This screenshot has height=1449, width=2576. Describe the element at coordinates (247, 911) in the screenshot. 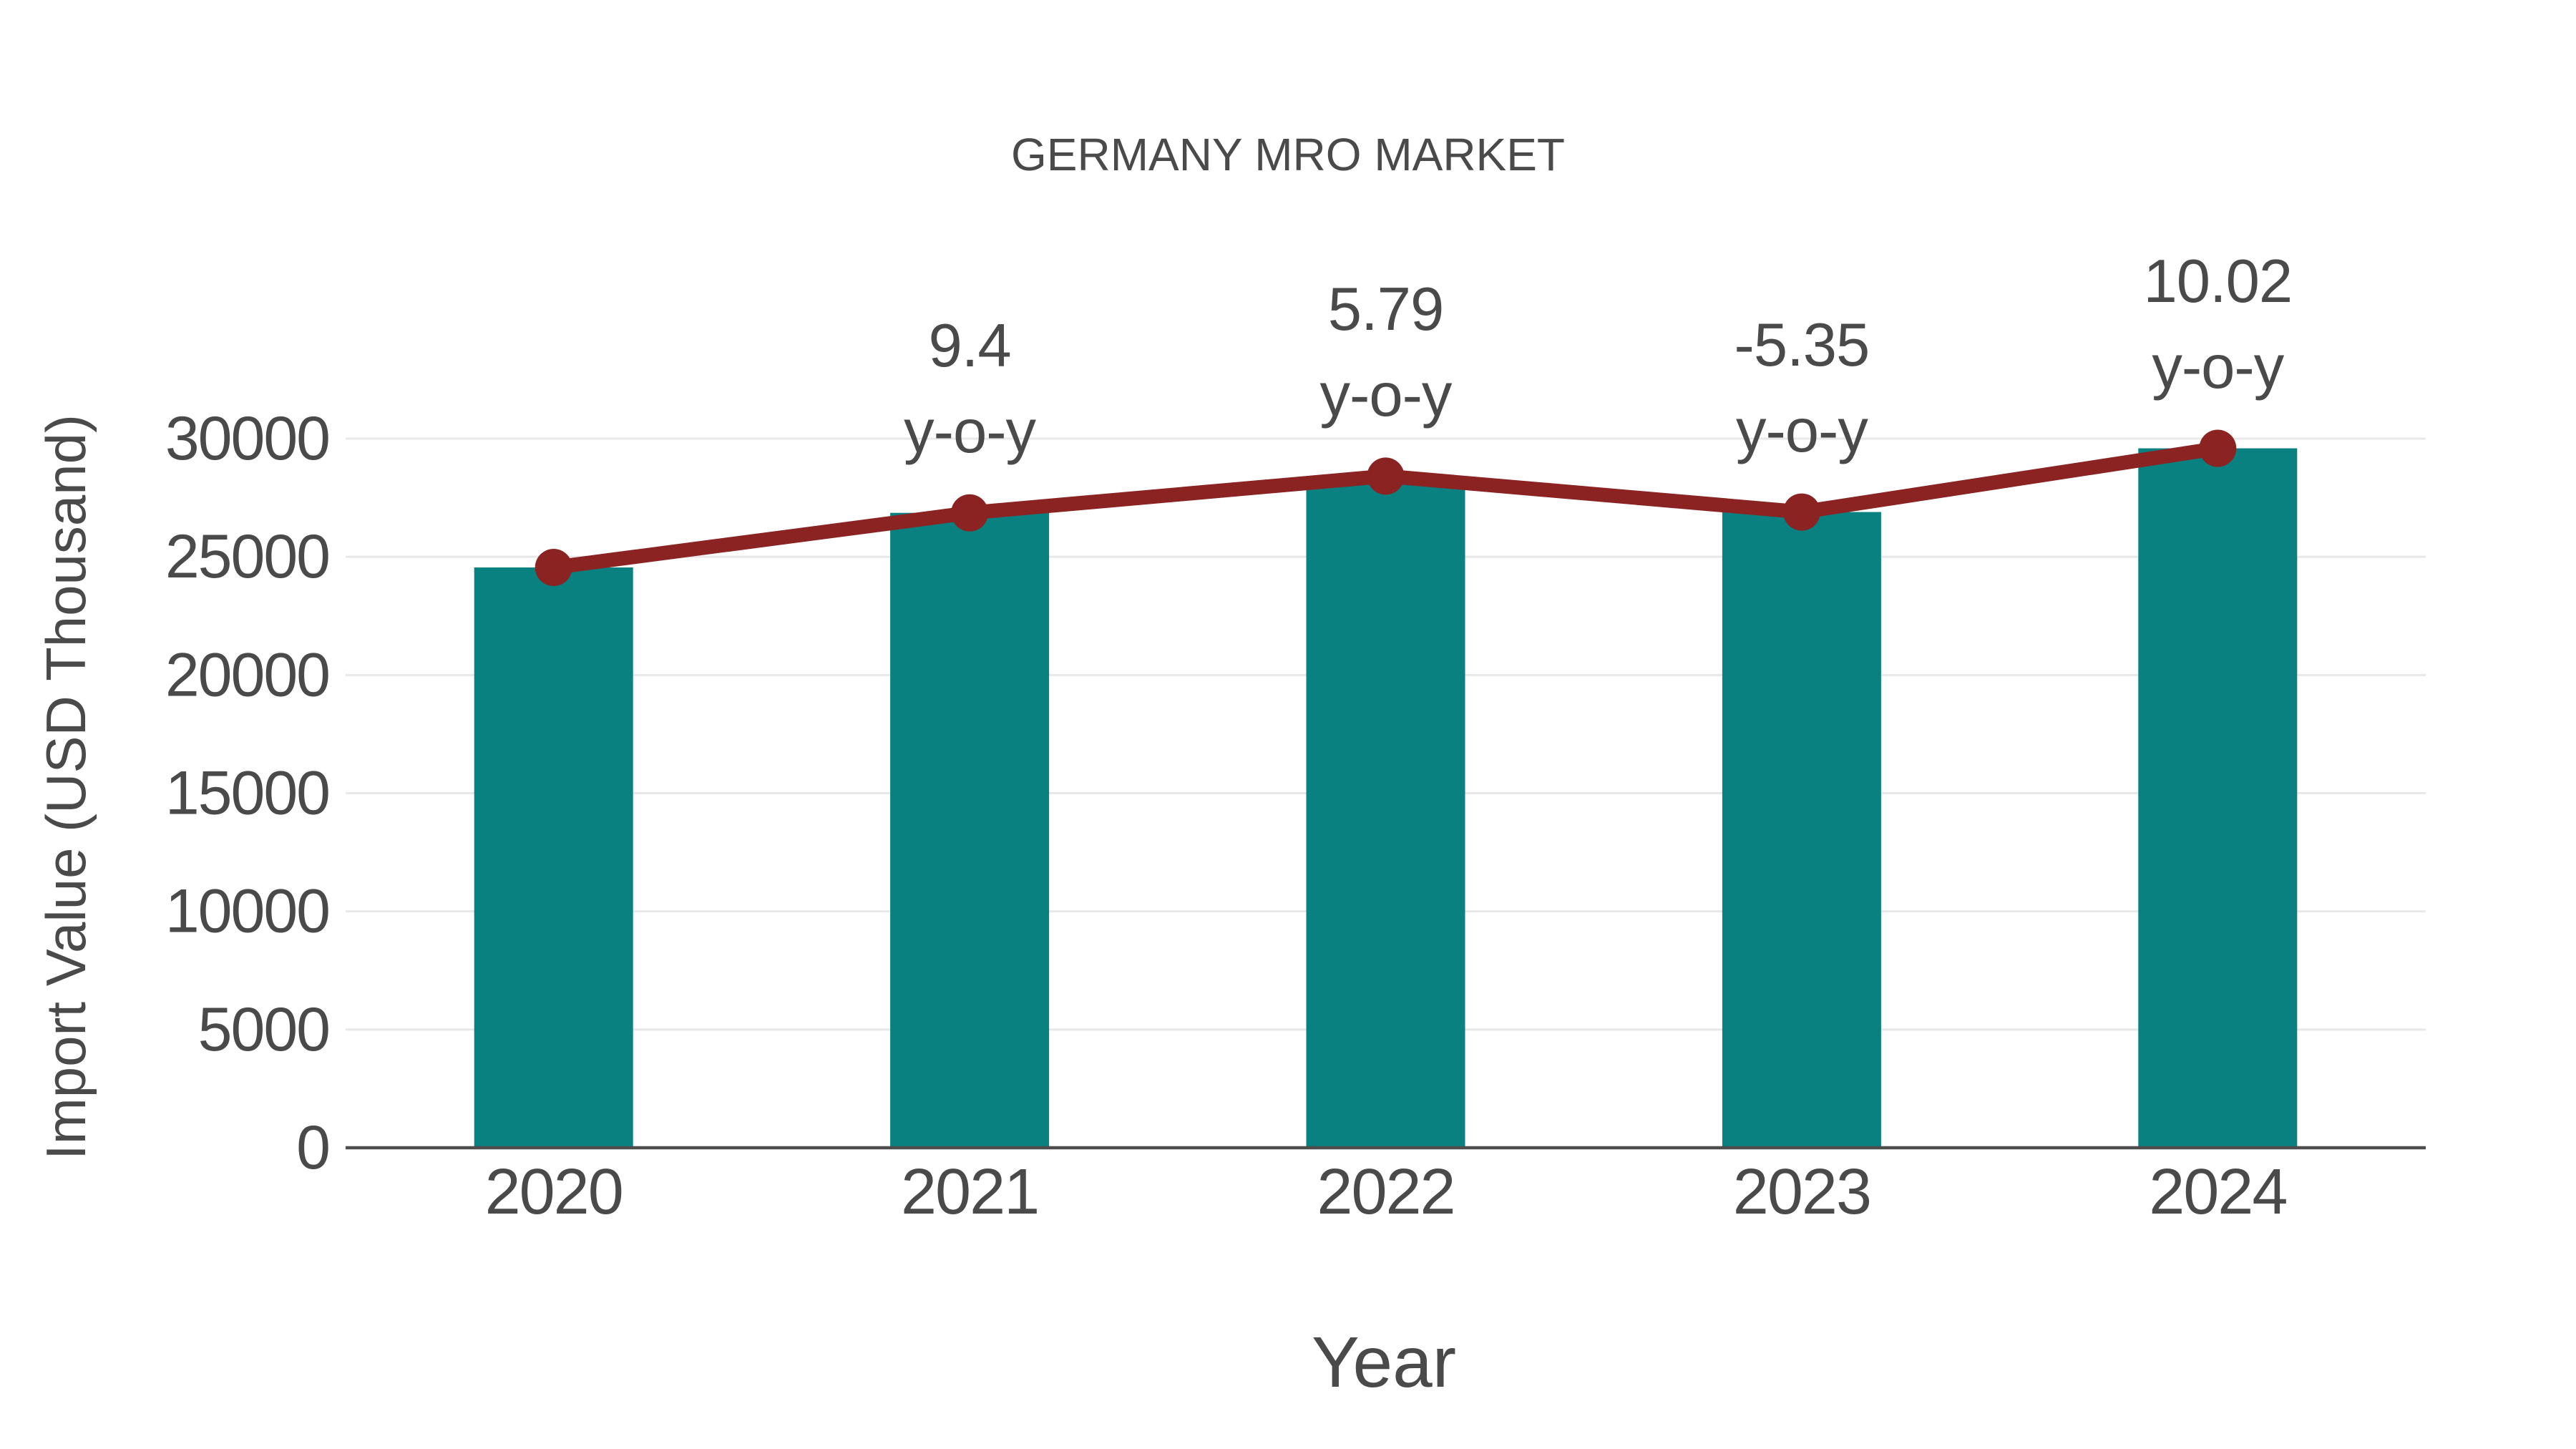

I see `y-tick-label-10000: 10000` at that location.